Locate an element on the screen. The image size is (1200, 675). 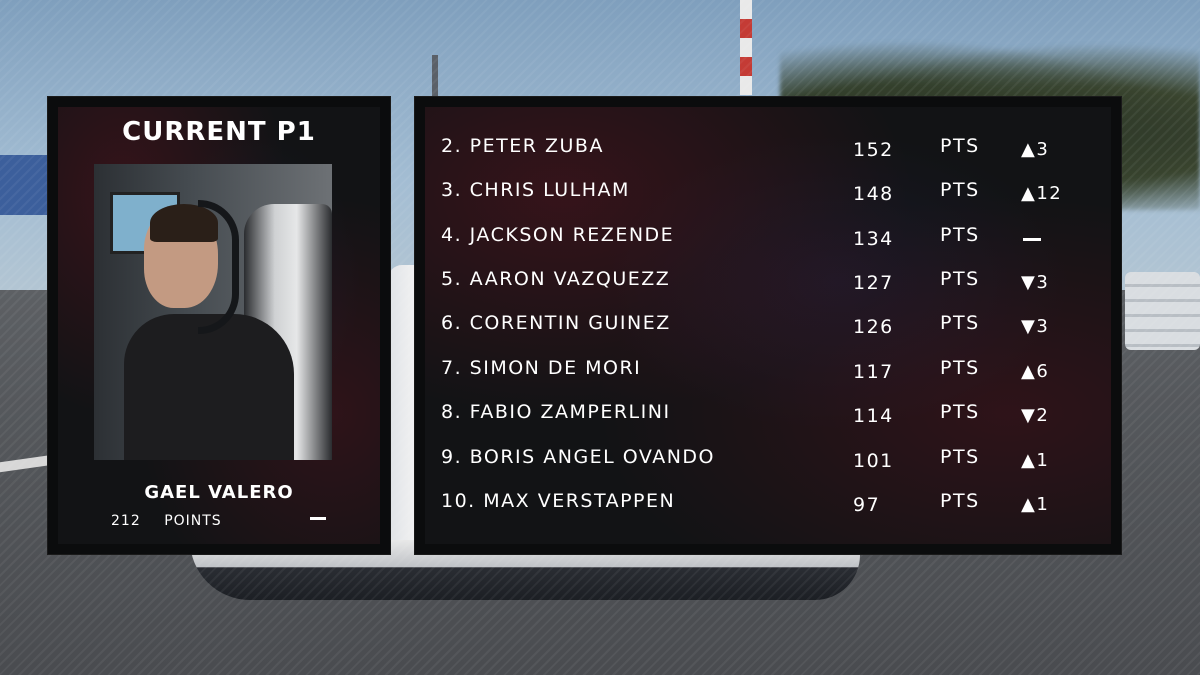
driver-points: 117 is located at coordinates (873, 372).